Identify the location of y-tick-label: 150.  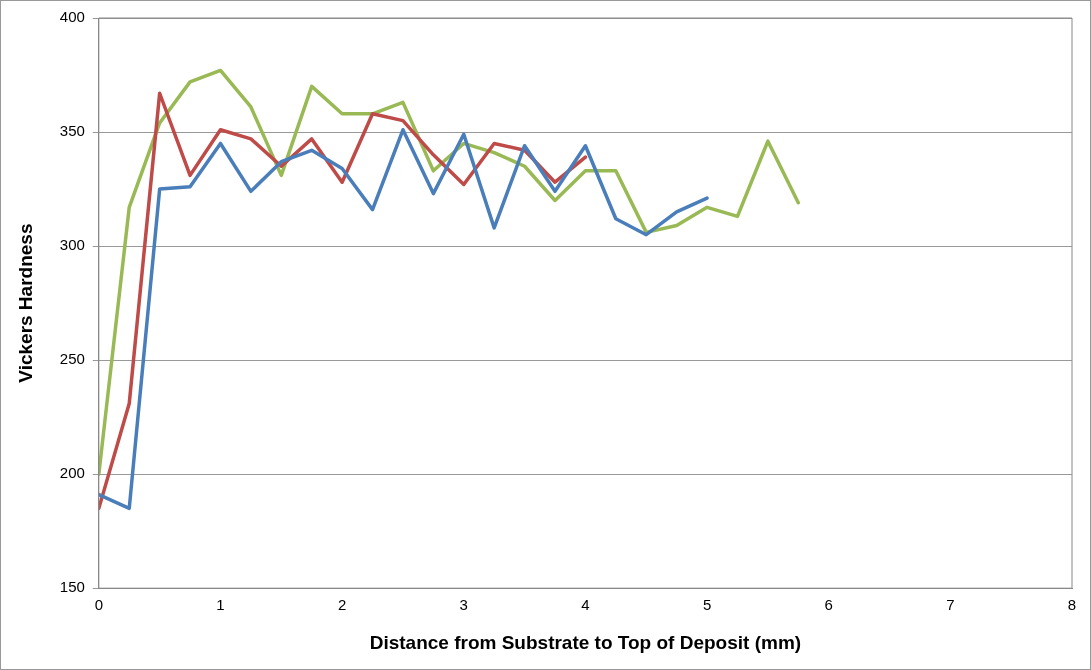
(72, 587).